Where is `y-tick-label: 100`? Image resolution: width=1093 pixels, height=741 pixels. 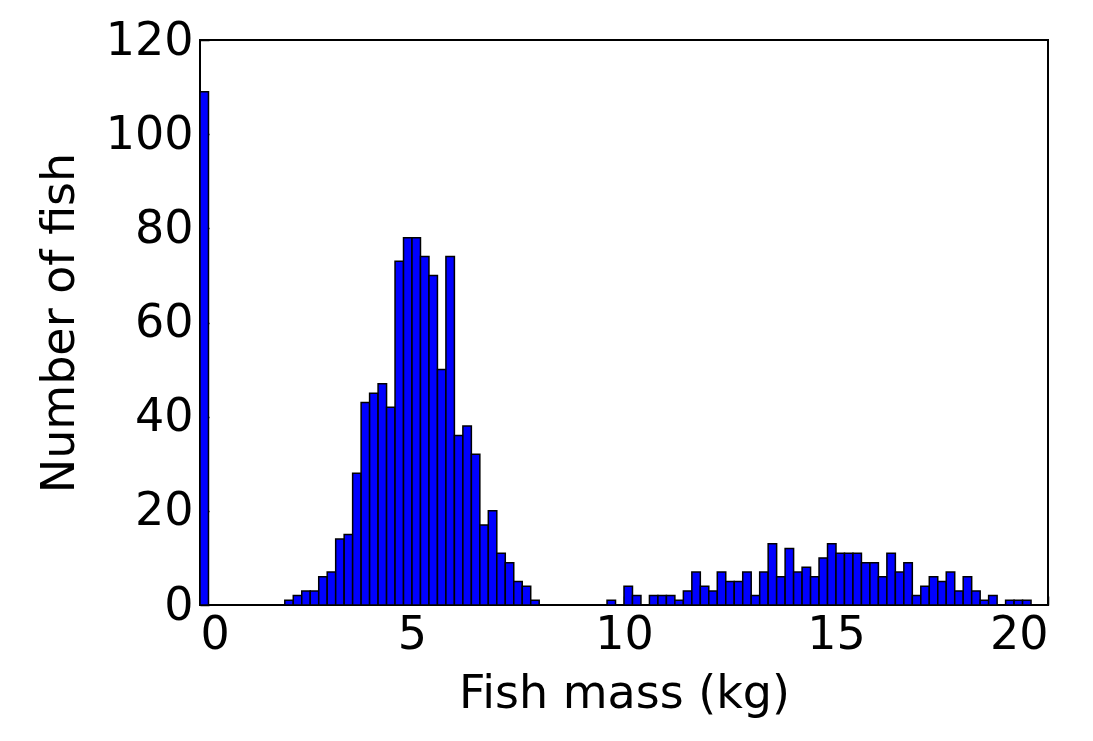
y-tick-label: 100 is located at coordinates (149, 132).